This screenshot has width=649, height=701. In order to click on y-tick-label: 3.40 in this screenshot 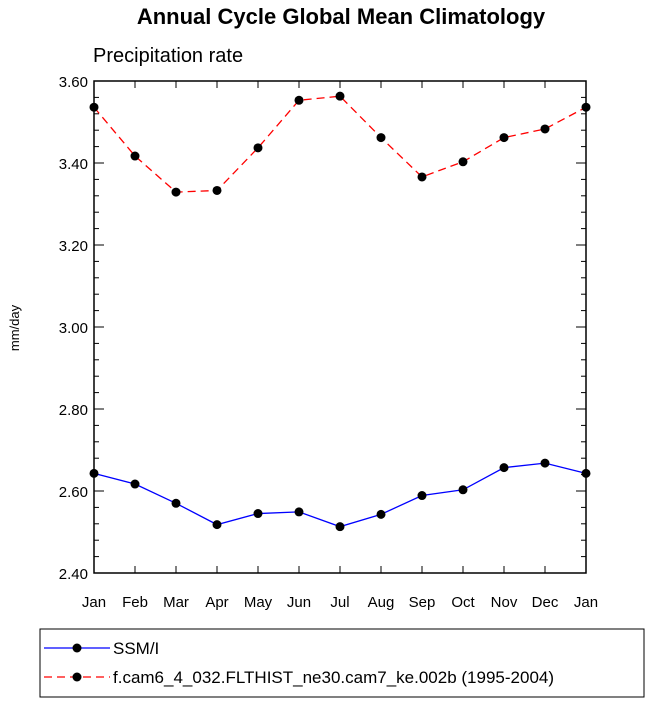, I will do `click(73, 164)`.